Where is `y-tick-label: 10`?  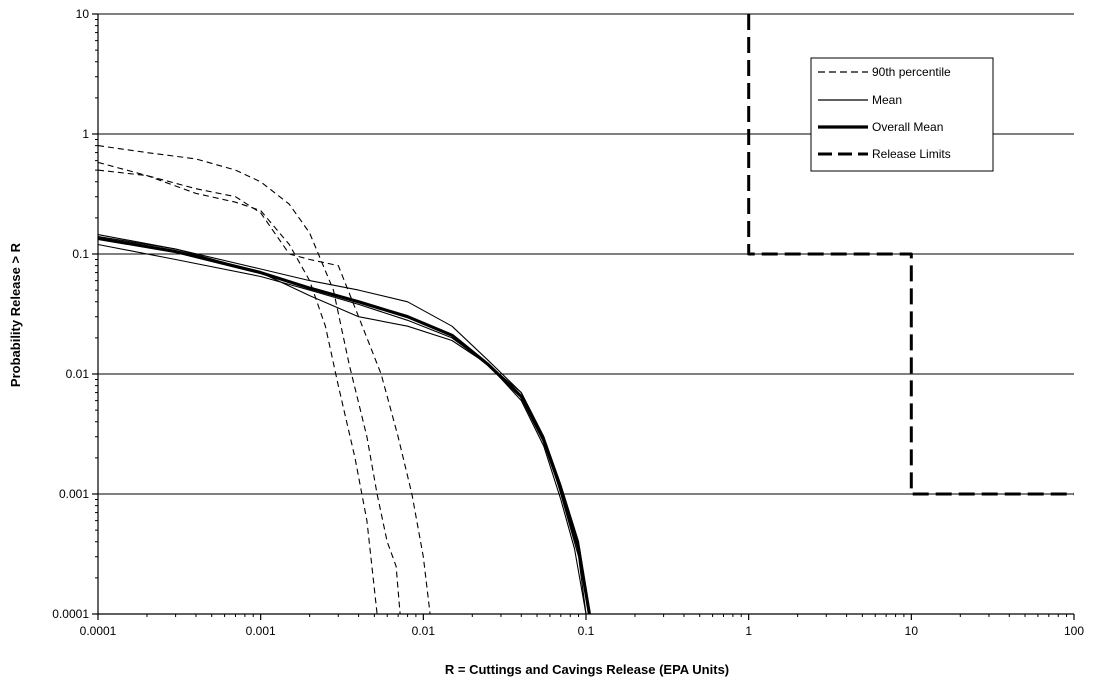
y-tick-label: 10 is located at coordinates (83, 14).